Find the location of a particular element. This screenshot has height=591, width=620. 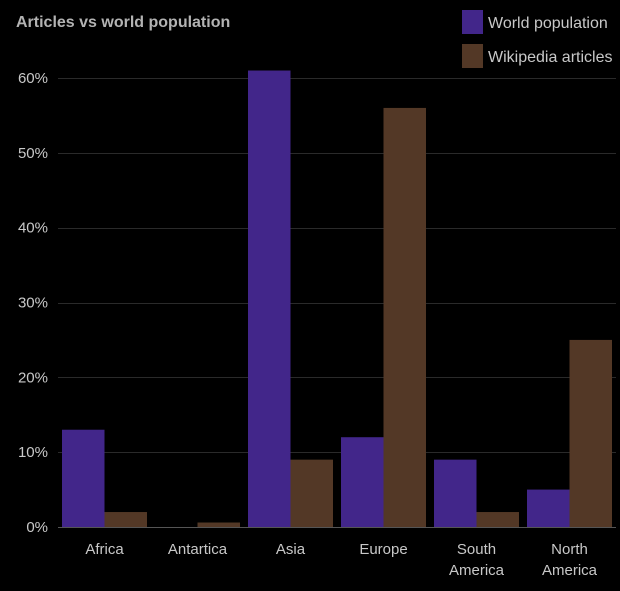

legend-label-wikipedia-articles: Wikipedia articles is located at coordinates (550, 57).